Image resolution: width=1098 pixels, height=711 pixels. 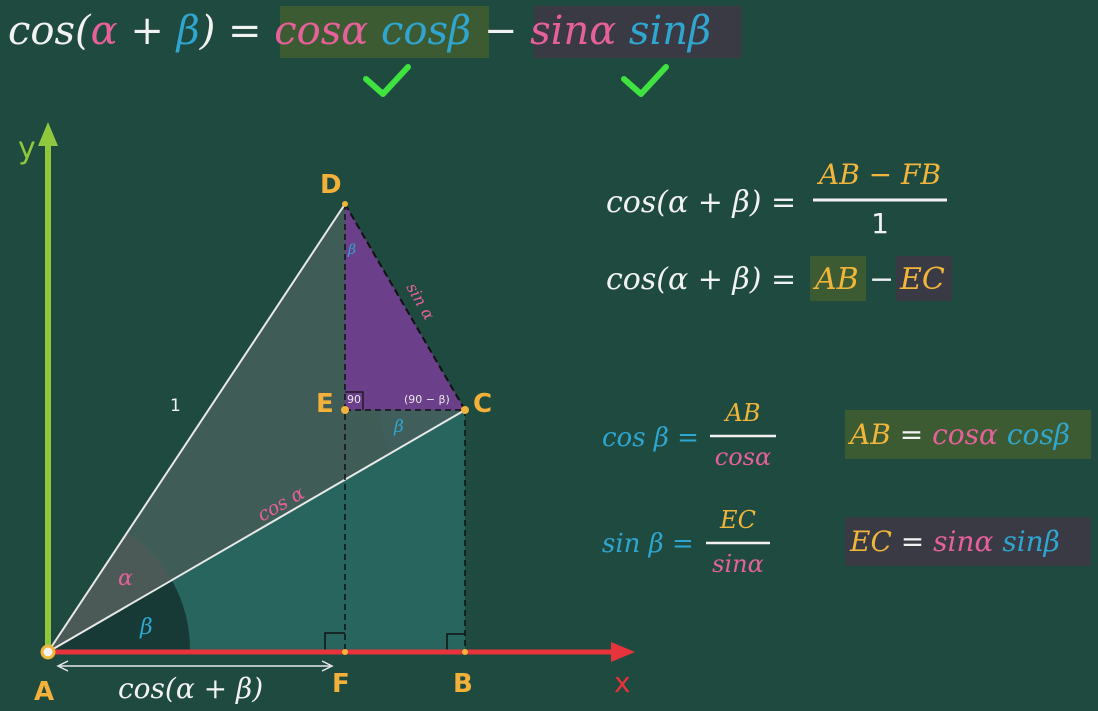 I want to click on x-axis-label: x, so click(x=622, y=682).